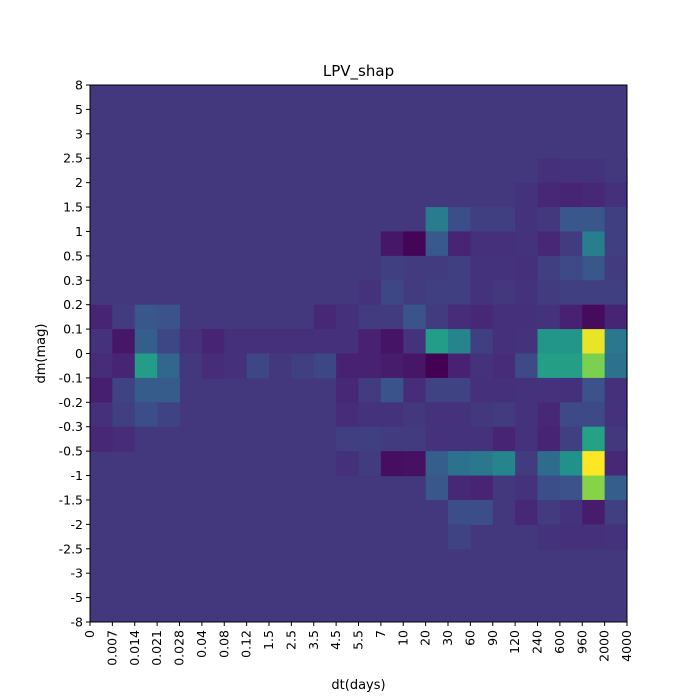 The image size is (700, 700). Describe the element at coordinates (425, 638) in the screenshot. I see `x-tick-label: 20` at that location.